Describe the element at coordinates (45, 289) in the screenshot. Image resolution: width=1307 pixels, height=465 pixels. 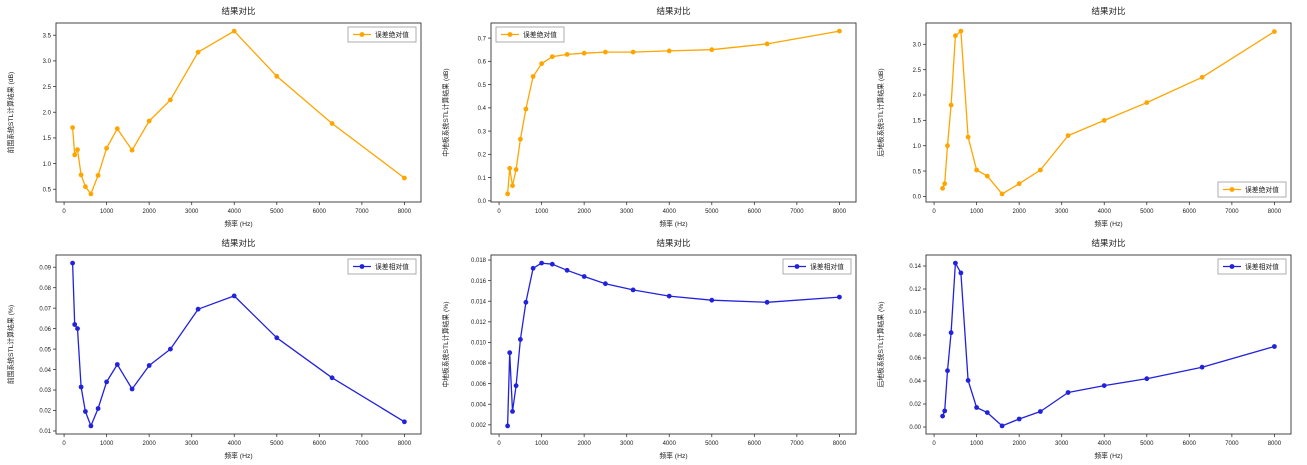
I see `y-tick-label: 0.08` at that location.